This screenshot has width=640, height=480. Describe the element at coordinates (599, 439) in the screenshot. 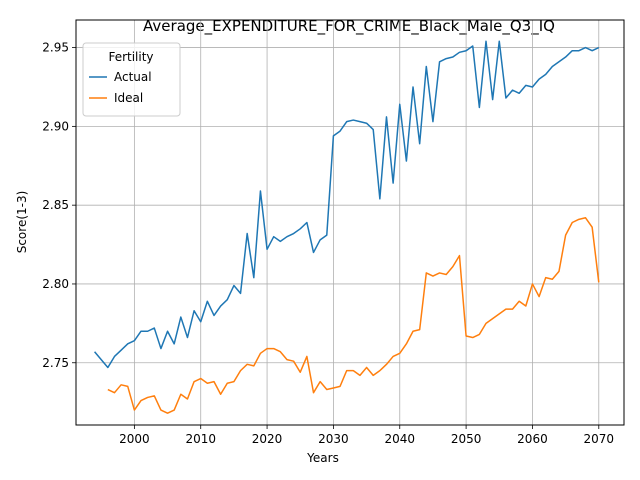

I see `x-tick-label: 2070` at that location.